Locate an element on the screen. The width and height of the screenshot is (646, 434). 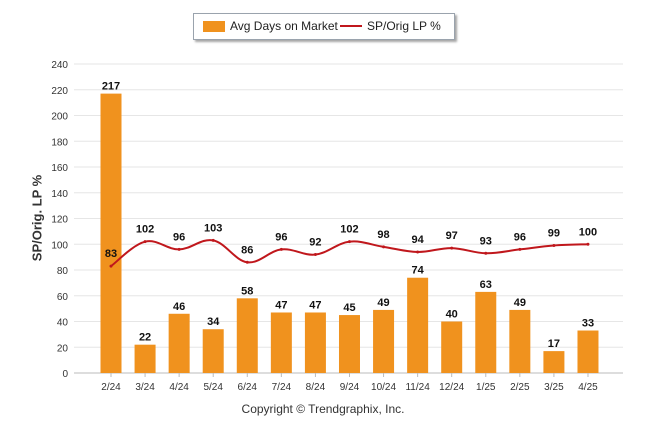
y-tick-label: 240 is located at coordinates (59, 65).